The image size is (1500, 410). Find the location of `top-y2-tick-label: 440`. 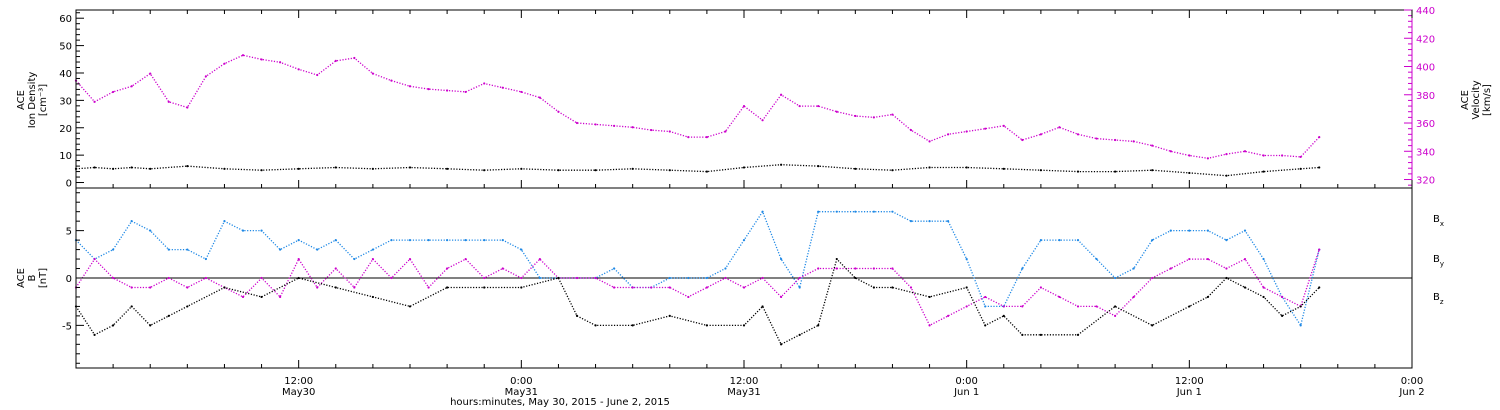

top-y2-tick-label: 440 is located at coordinates (1425, 11).